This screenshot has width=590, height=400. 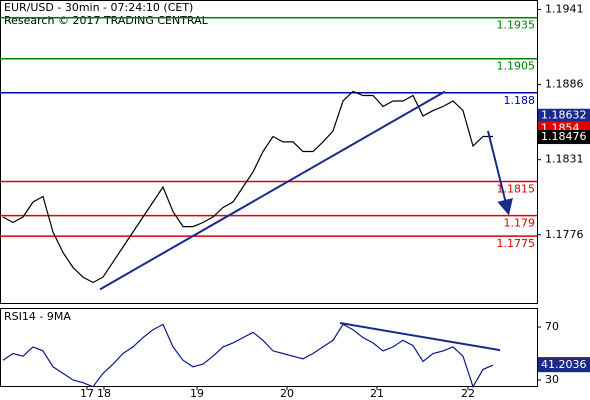 I want to click on price-tag-label: 41.2036, so click(x=564, y=364).